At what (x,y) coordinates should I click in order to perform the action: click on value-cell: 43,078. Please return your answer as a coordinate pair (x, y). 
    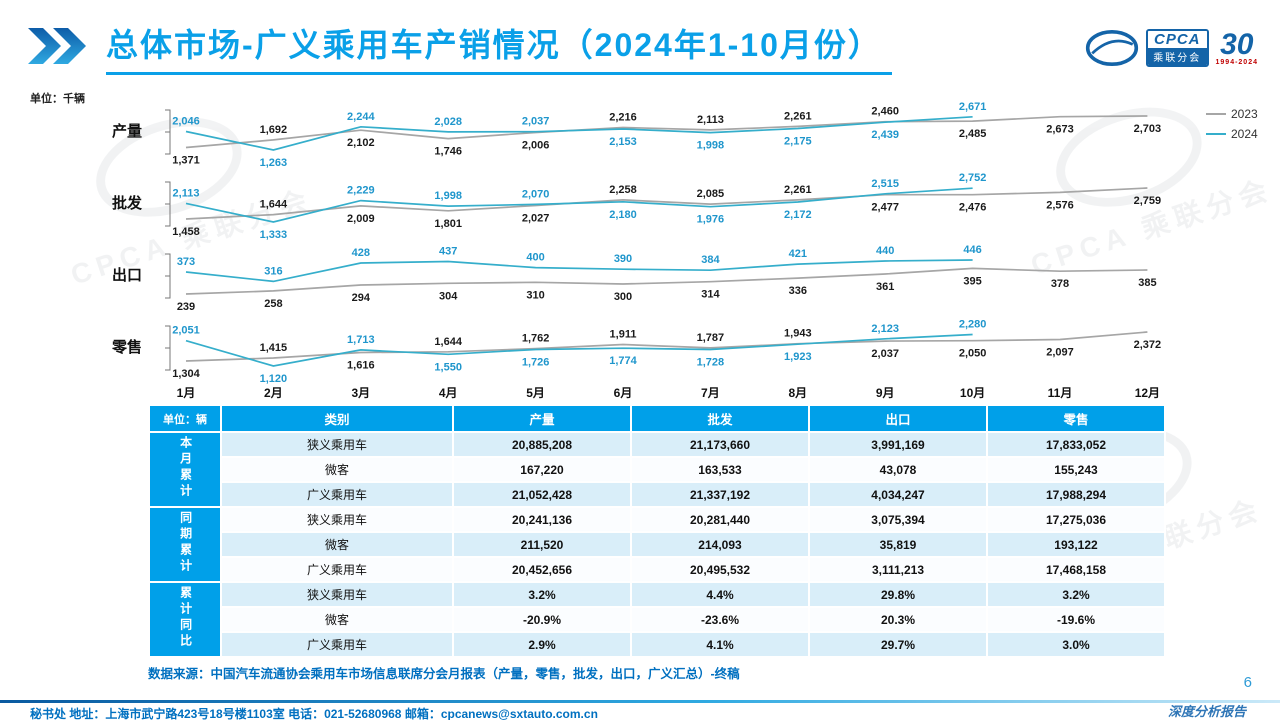
    Looking at the image, I should click on (898, 469).